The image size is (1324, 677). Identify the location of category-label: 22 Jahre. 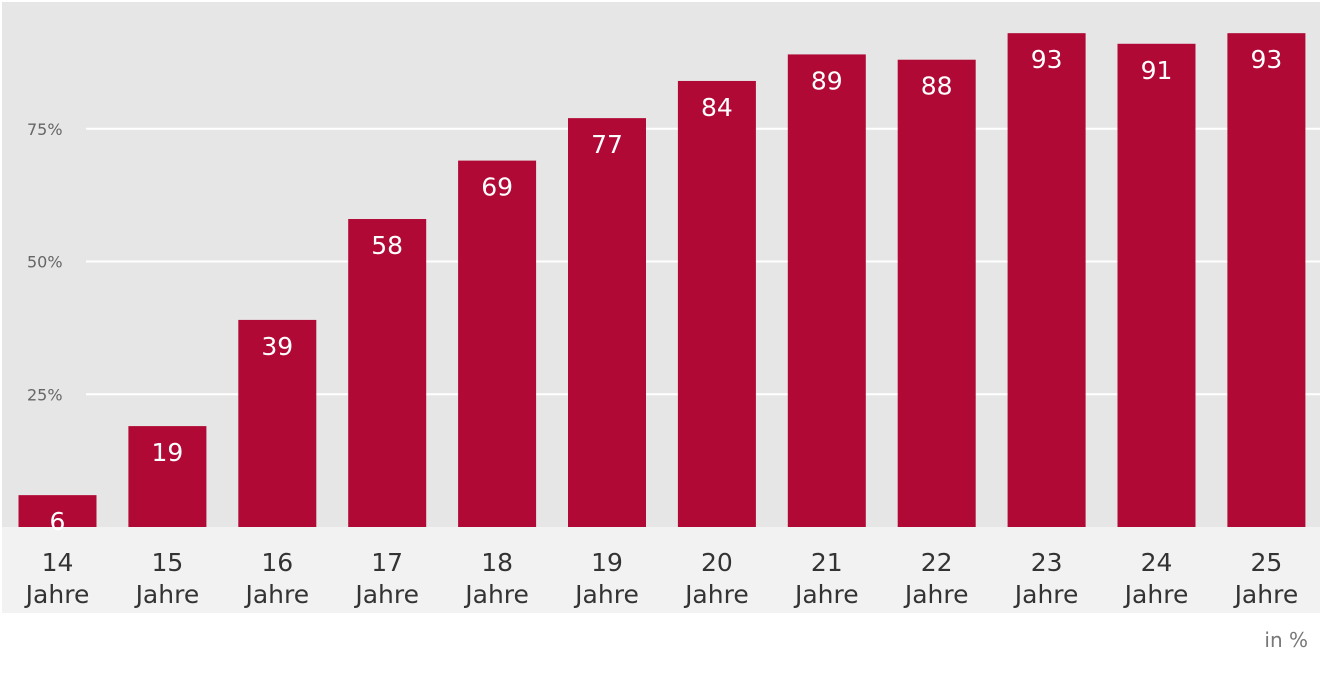
(936, 578).